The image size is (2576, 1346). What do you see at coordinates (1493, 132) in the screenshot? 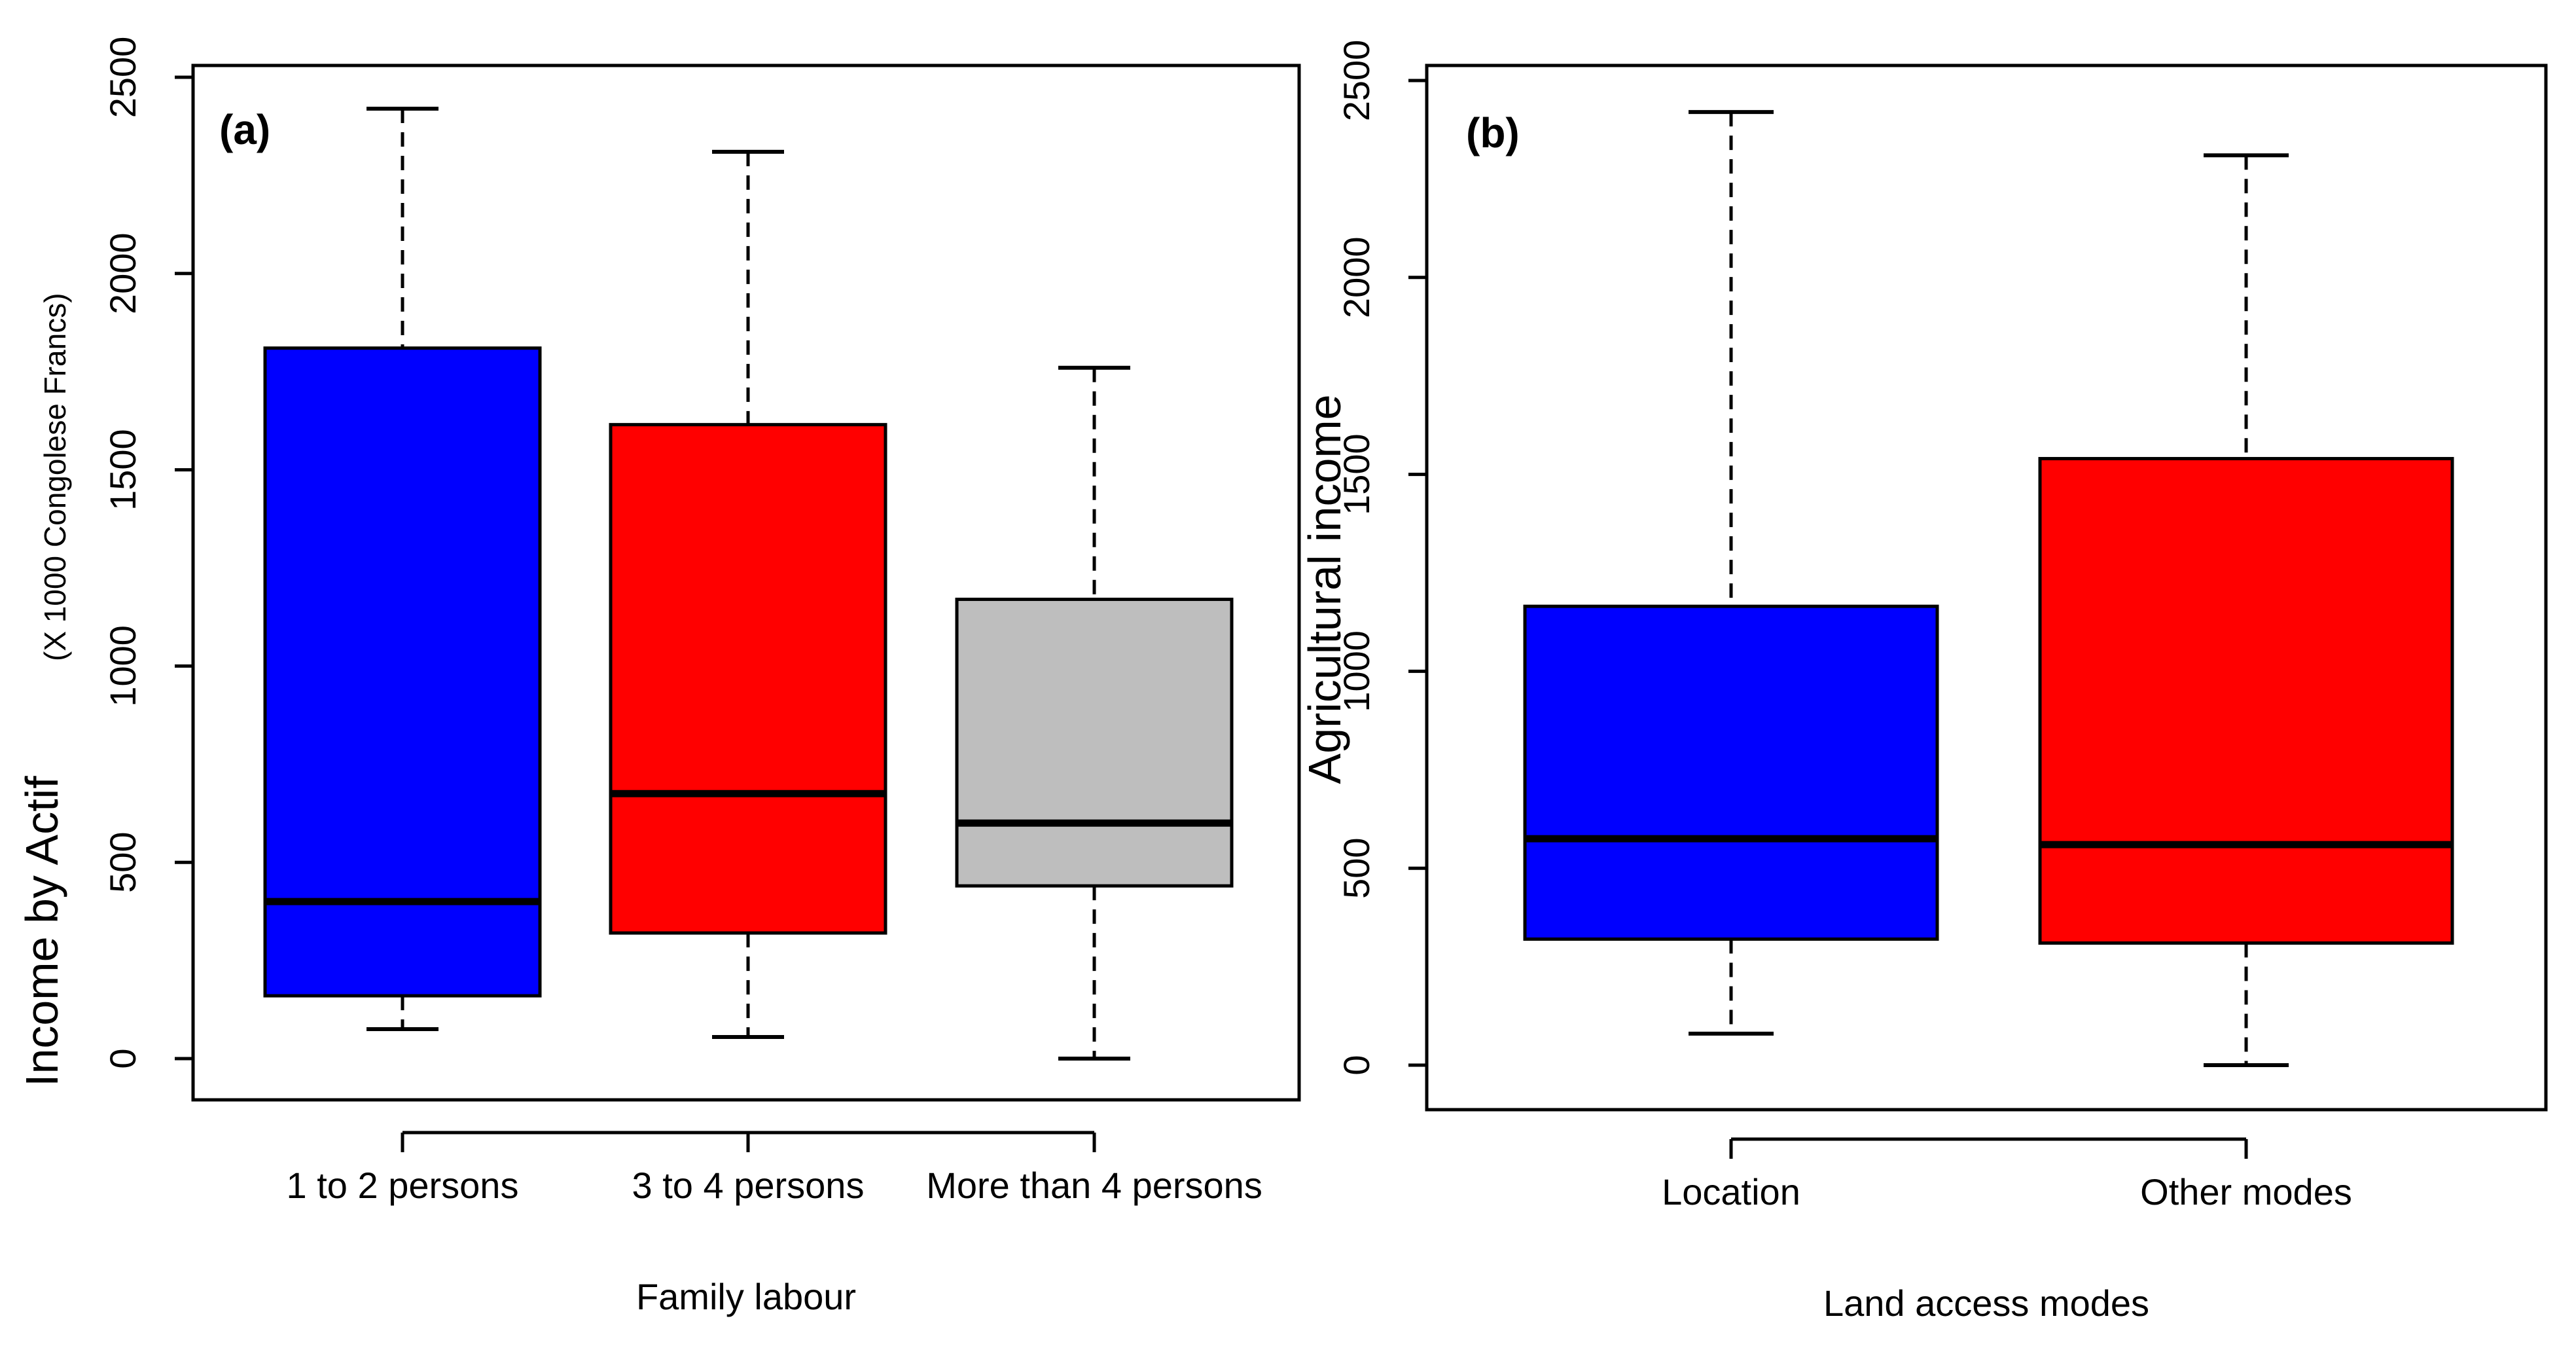
I see `panel-b-label: (b)` at bounding box center [1493, 132].